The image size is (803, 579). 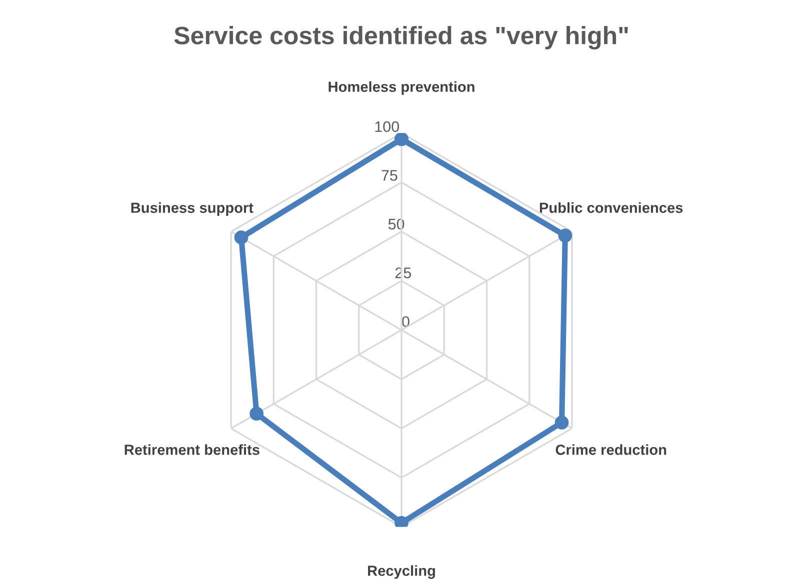 I want to click on y-tick-label: 100, so click(x=387, y=126).